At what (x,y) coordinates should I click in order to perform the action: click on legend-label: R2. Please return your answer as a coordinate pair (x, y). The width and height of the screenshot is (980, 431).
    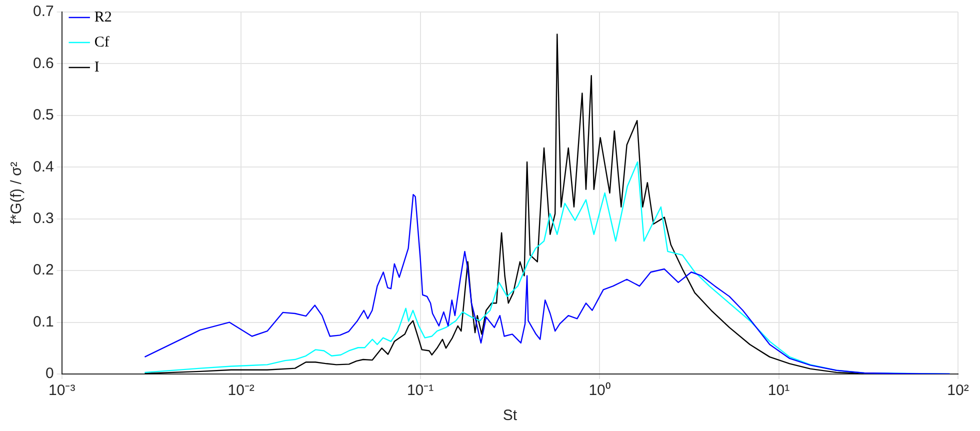
    Looking at the image, I should click on (103, 17).